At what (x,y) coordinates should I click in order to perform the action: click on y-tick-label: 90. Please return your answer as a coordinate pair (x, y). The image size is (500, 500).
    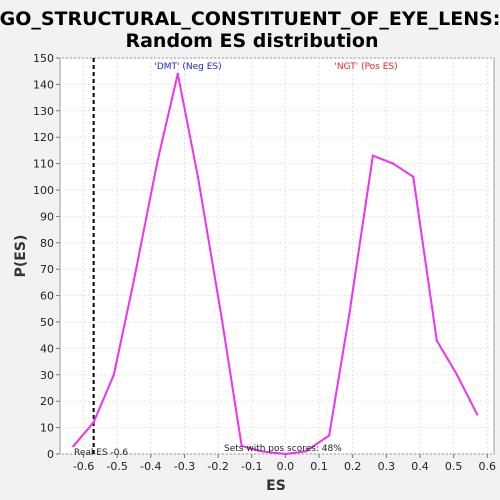
    Looking at the image, I should click on (47, 216).